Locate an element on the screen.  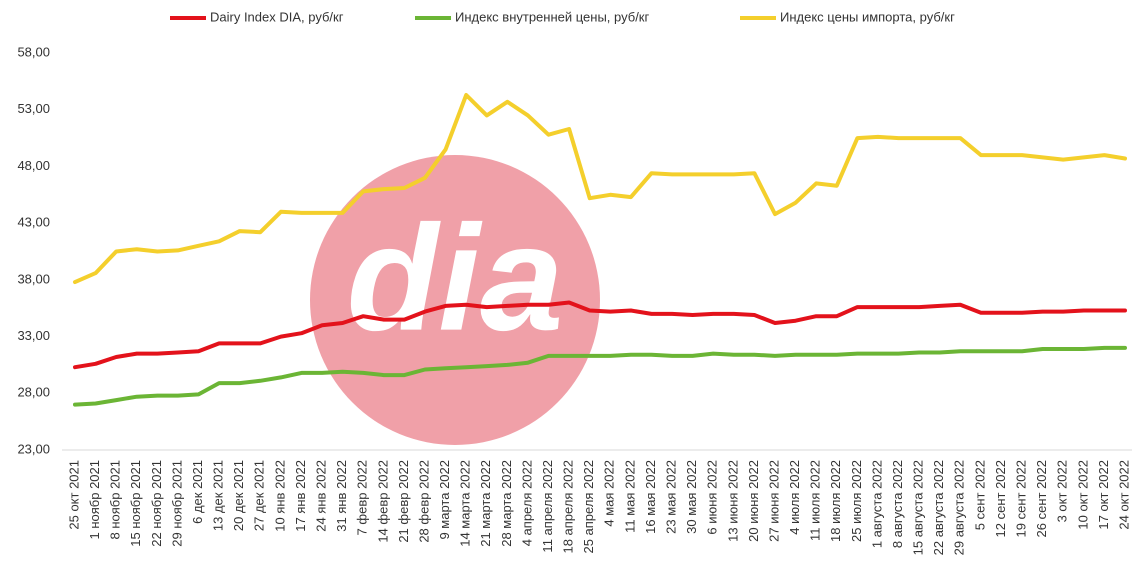
x-tick-label: 17 окт 2022 is located at coordinates (1103, 495).